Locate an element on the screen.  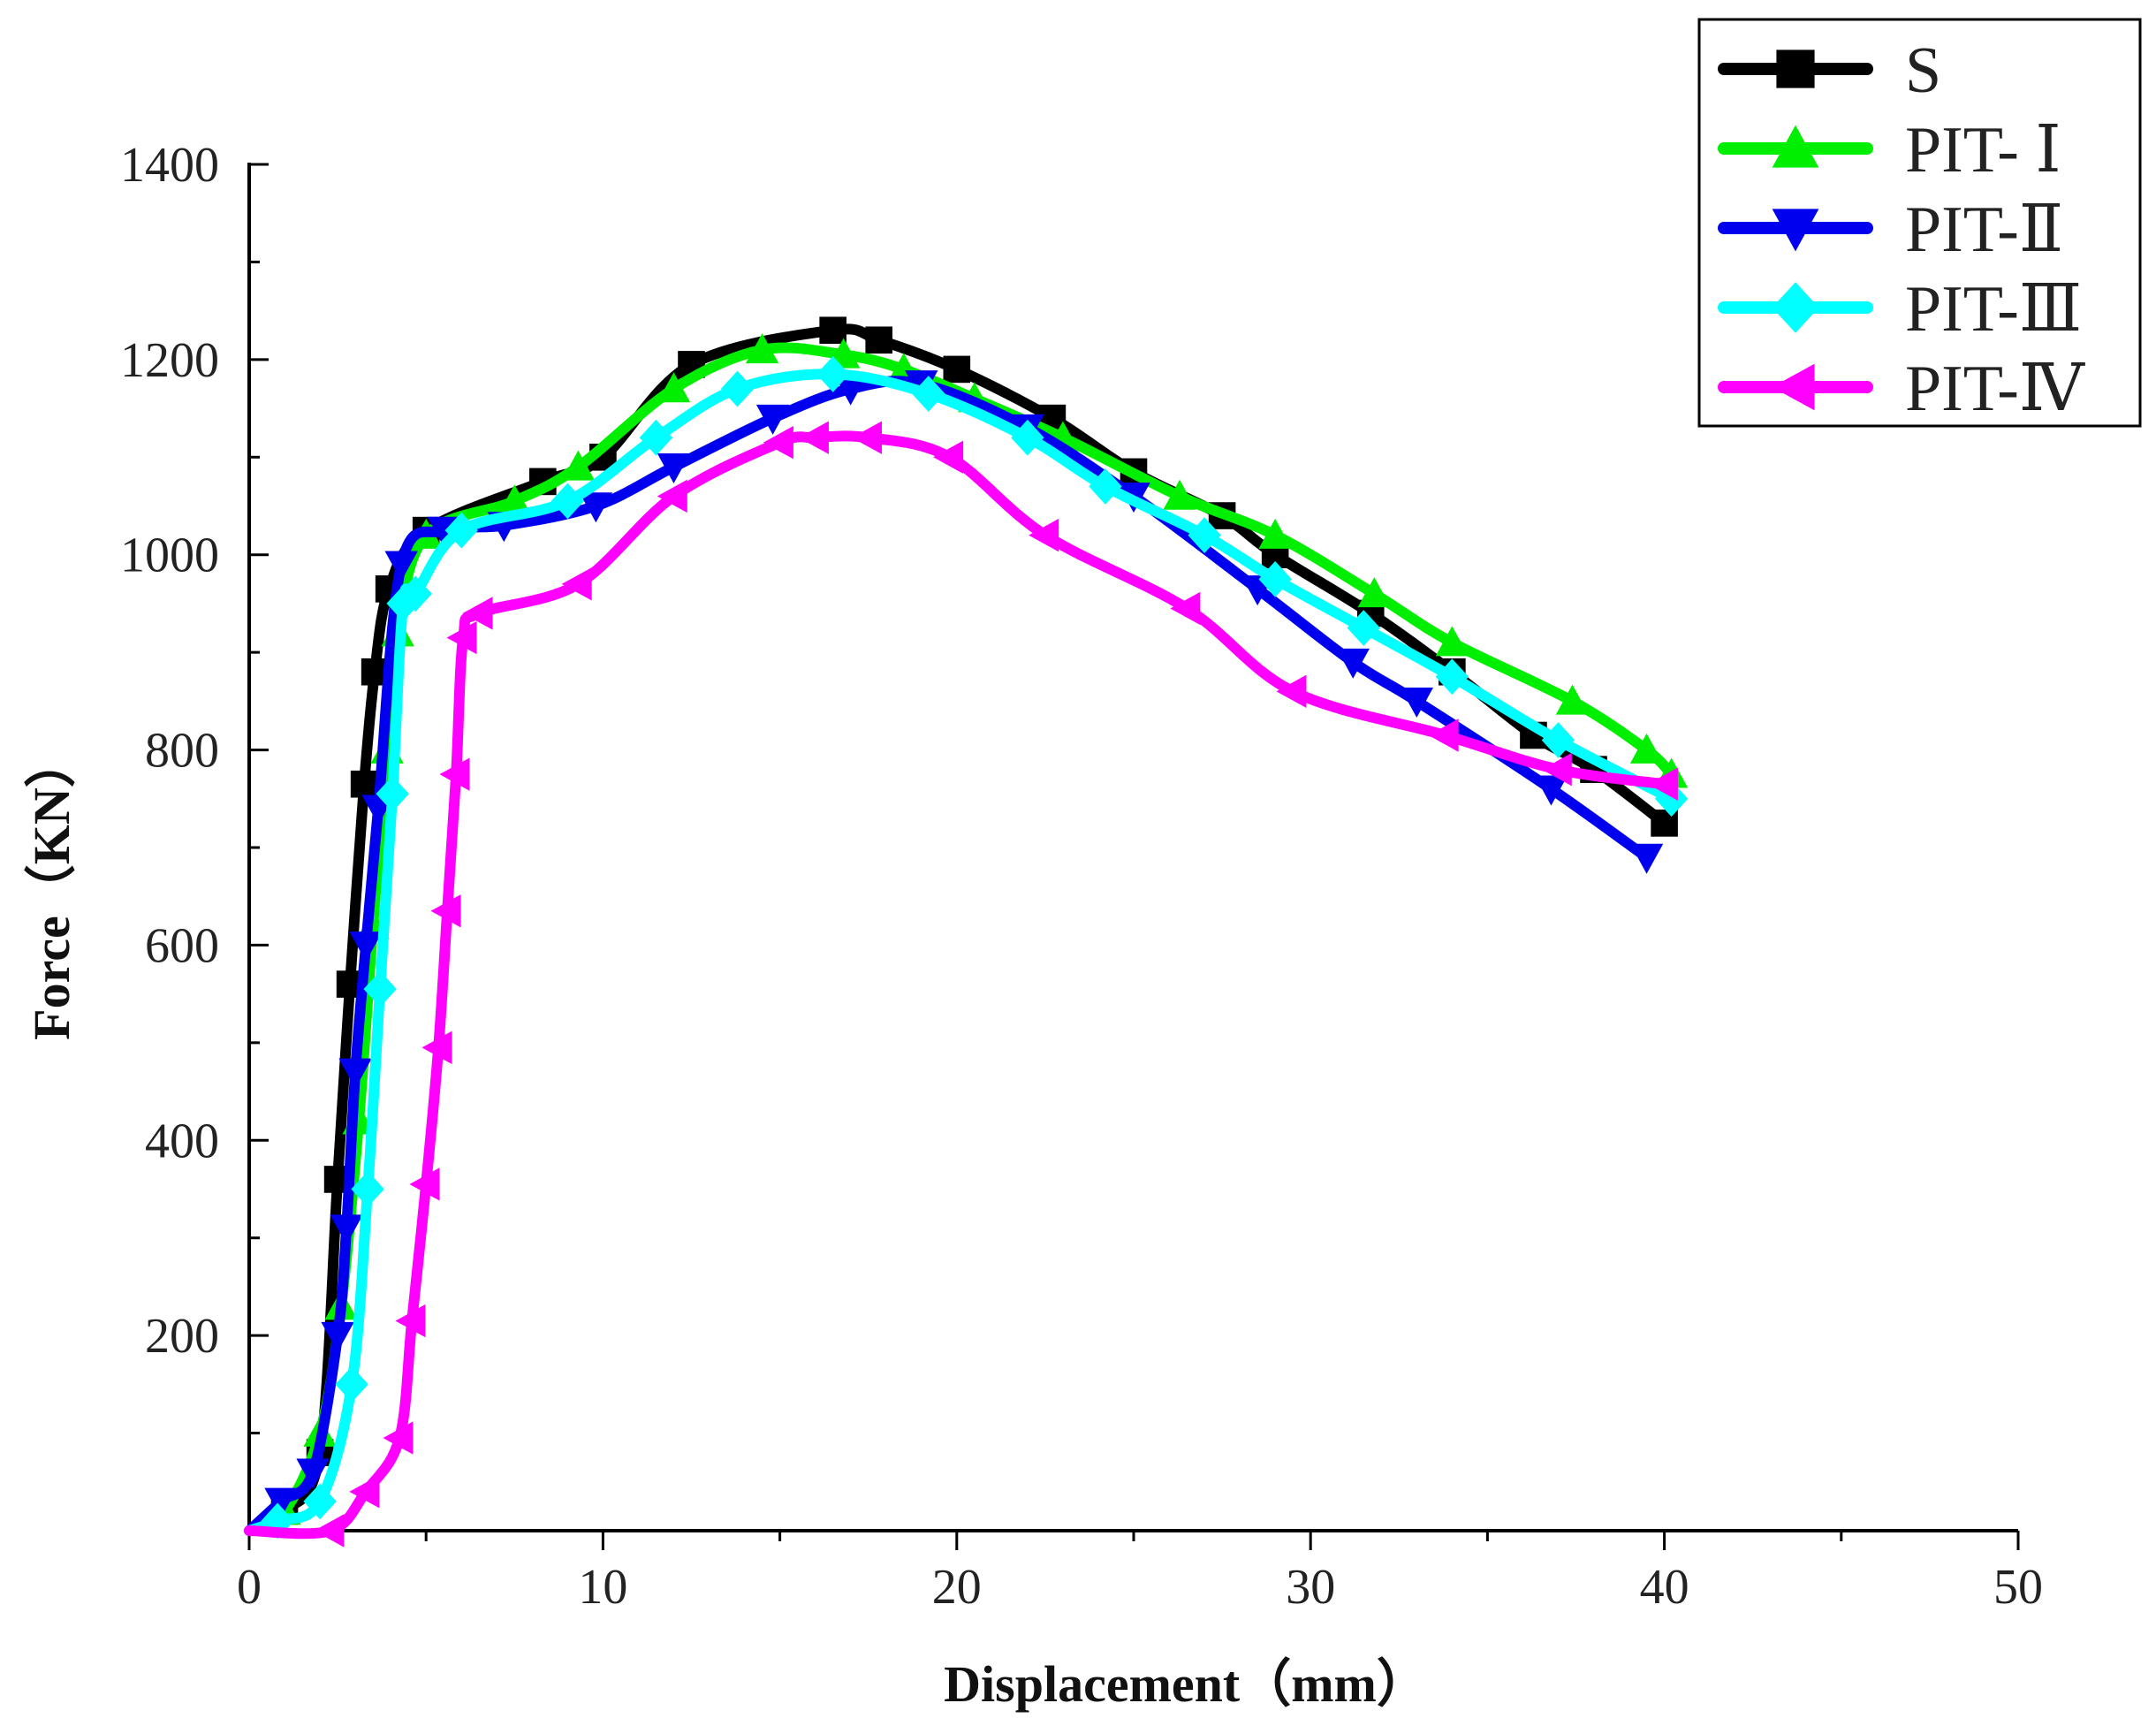
x-tick-label: 10 is located at coordinates (602, 1587).